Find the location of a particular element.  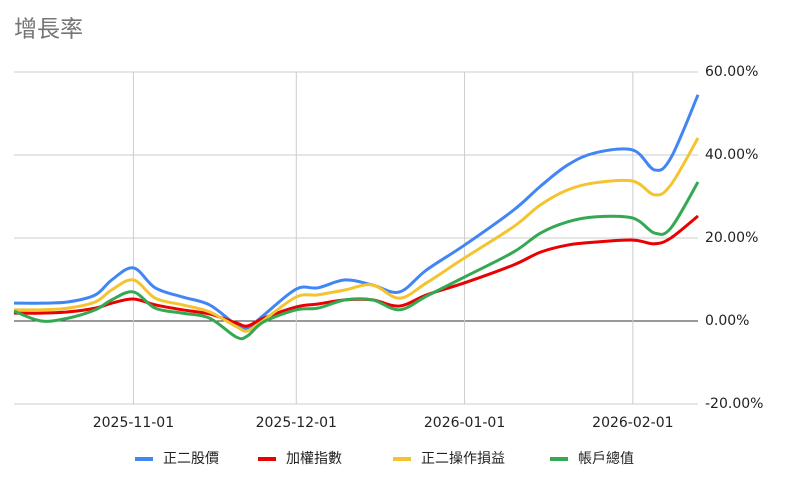

x-tick-label: 2026-02-01 is located at coordinates (632, 423).